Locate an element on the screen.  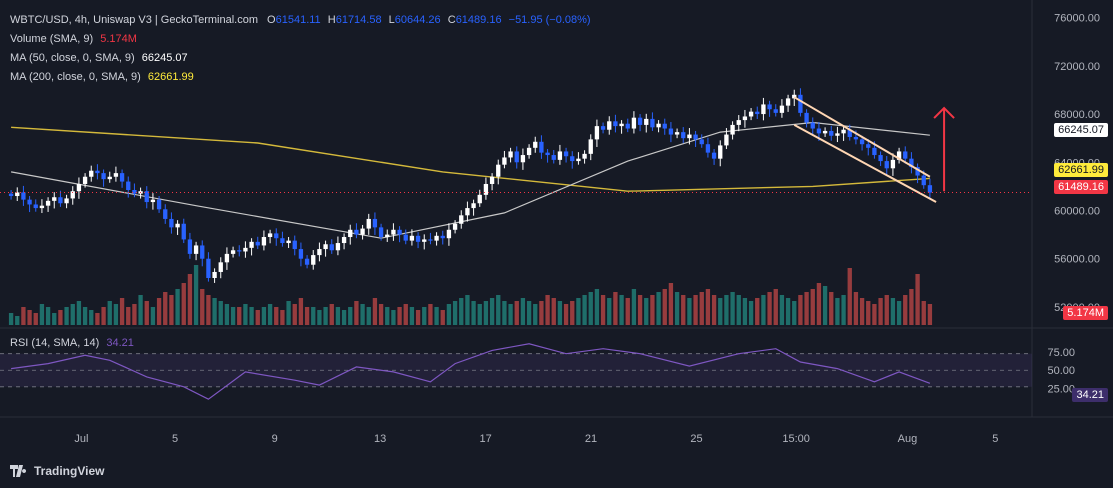
rsi-tick-label: 50.00 is located at coordinates (1061, 371).